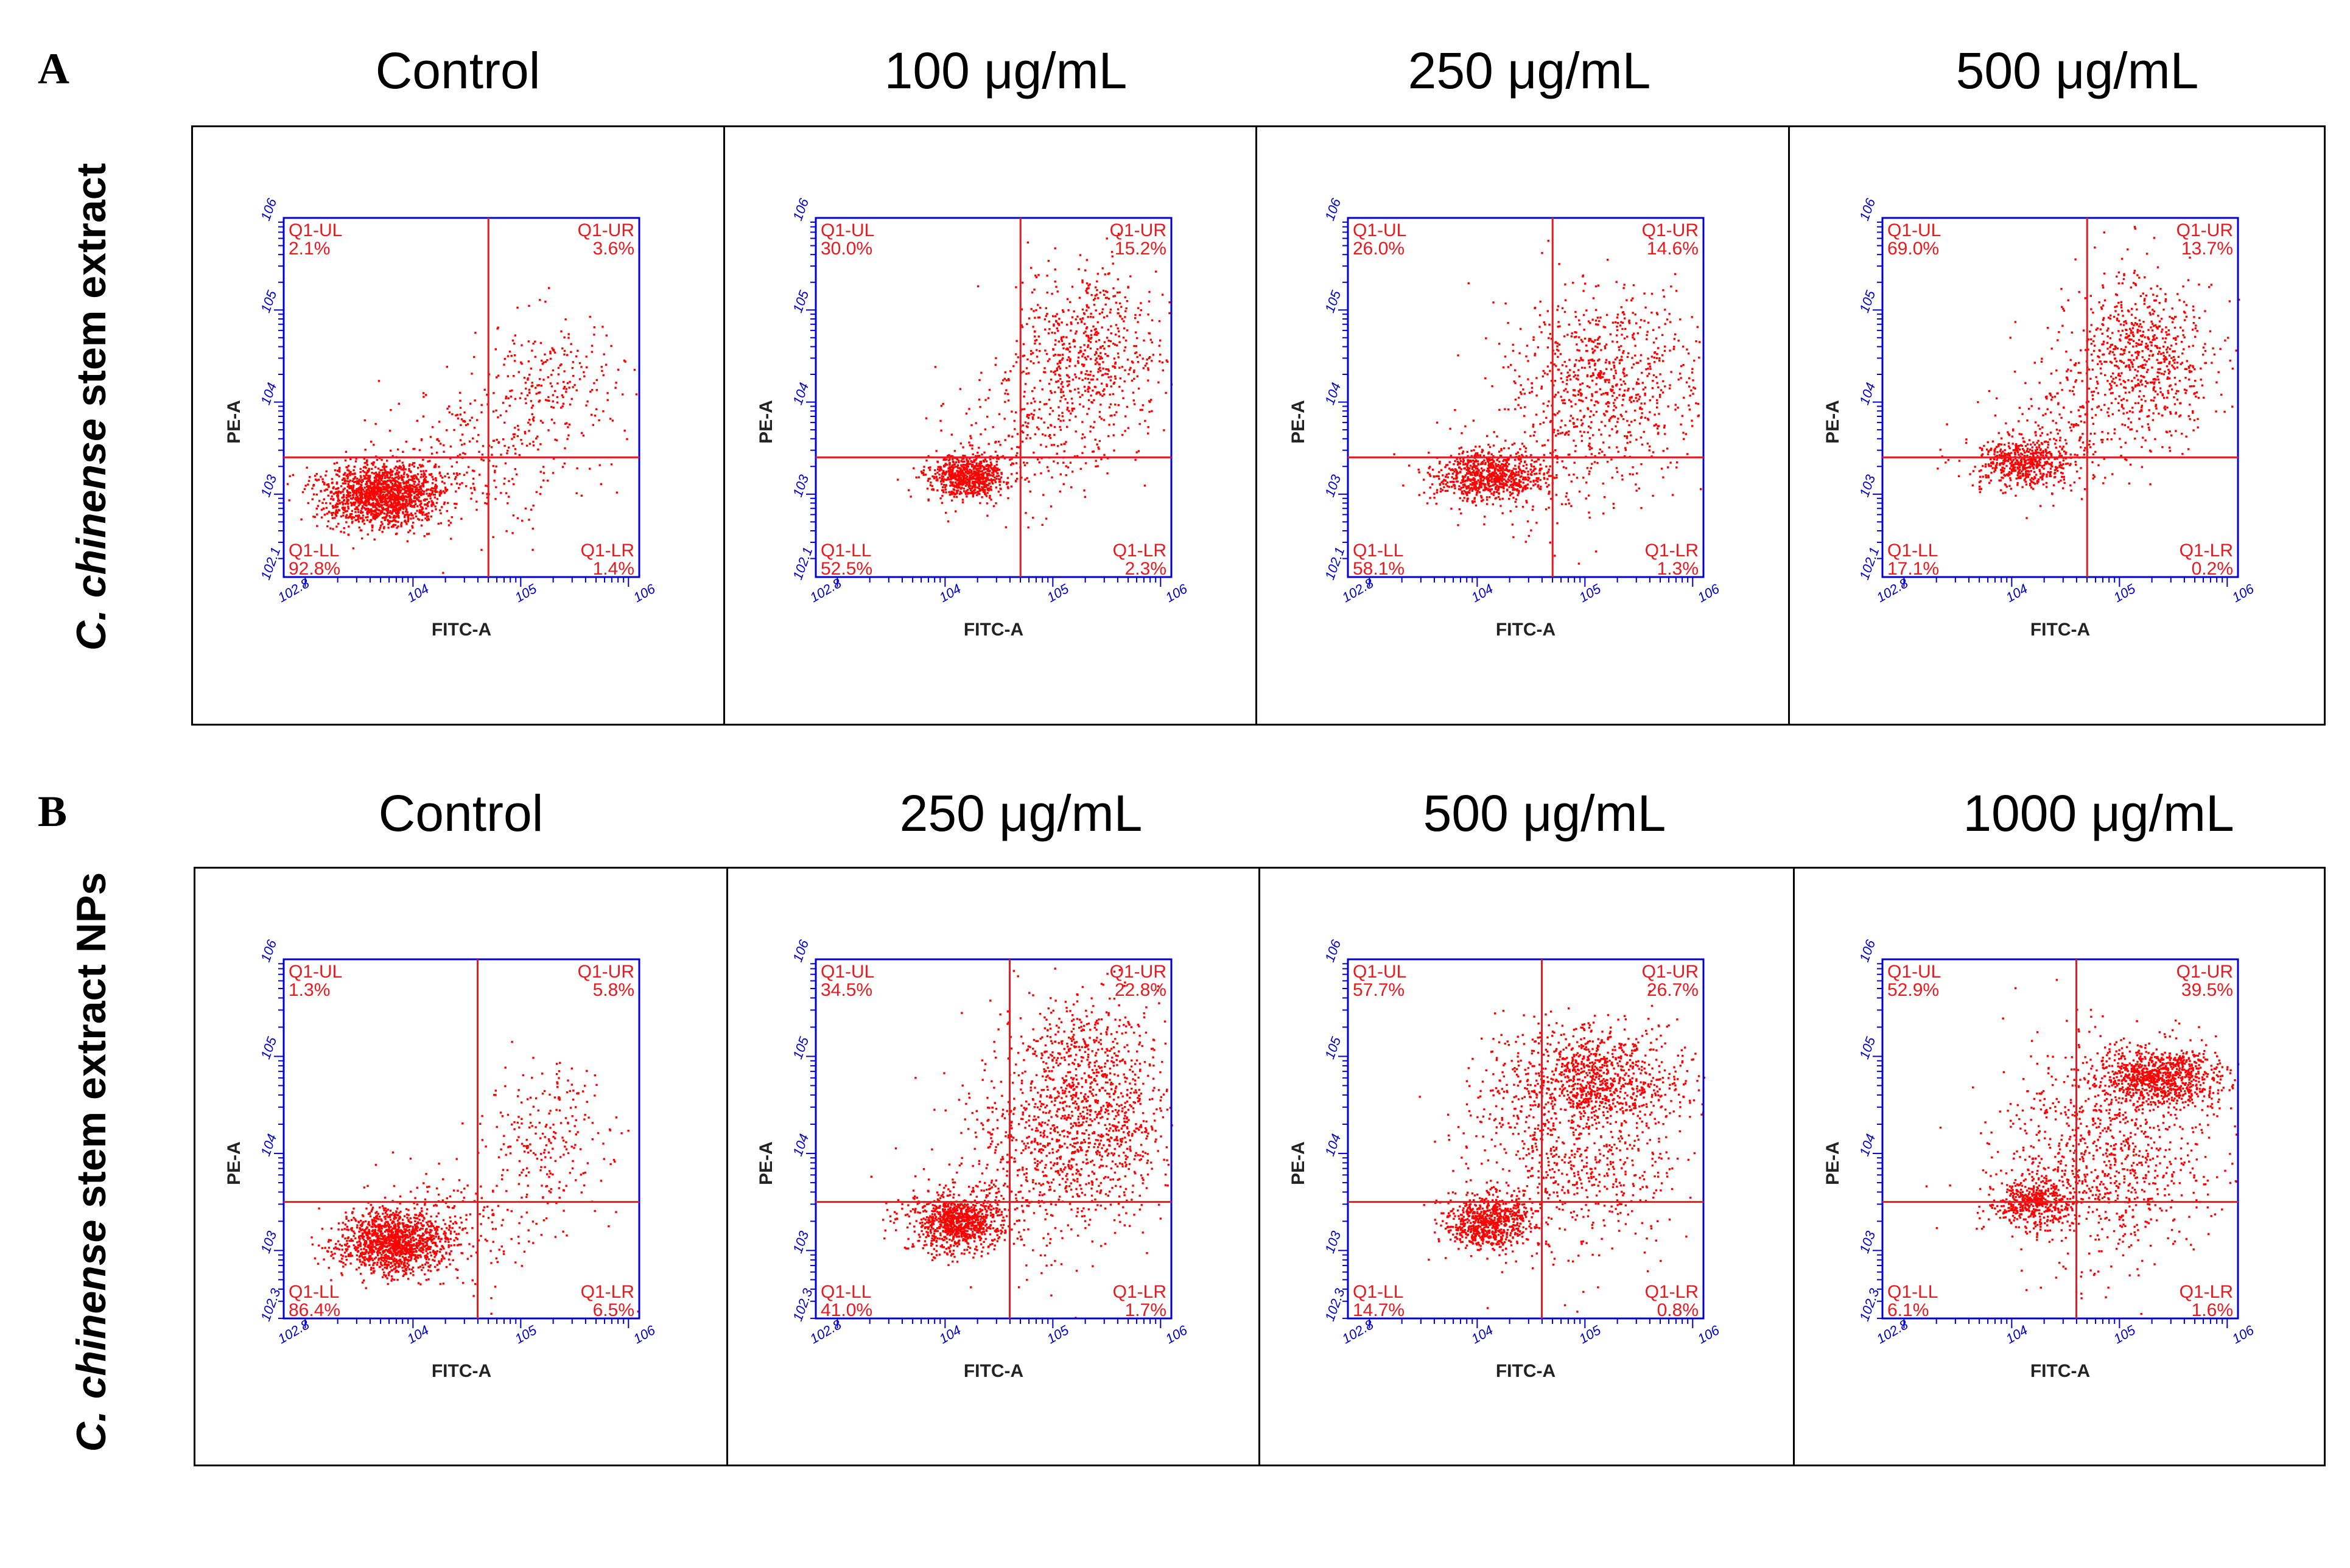 This screenshot has width=2350, height=1568. What do you see at coordinates (825, 590) in the screenshot?
I see `x-tick-label: 102.8` at bounding box center [825, 590].